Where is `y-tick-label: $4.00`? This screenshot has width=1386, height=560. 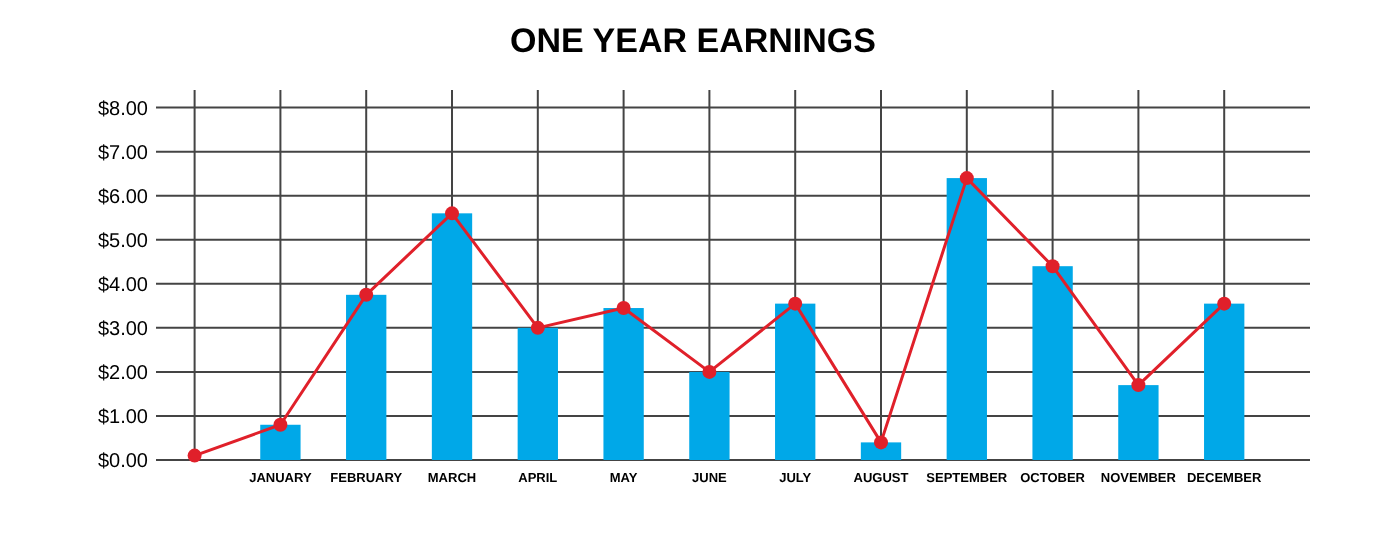
y-tick-label: $4.00 is located at coordinates (123, 285).